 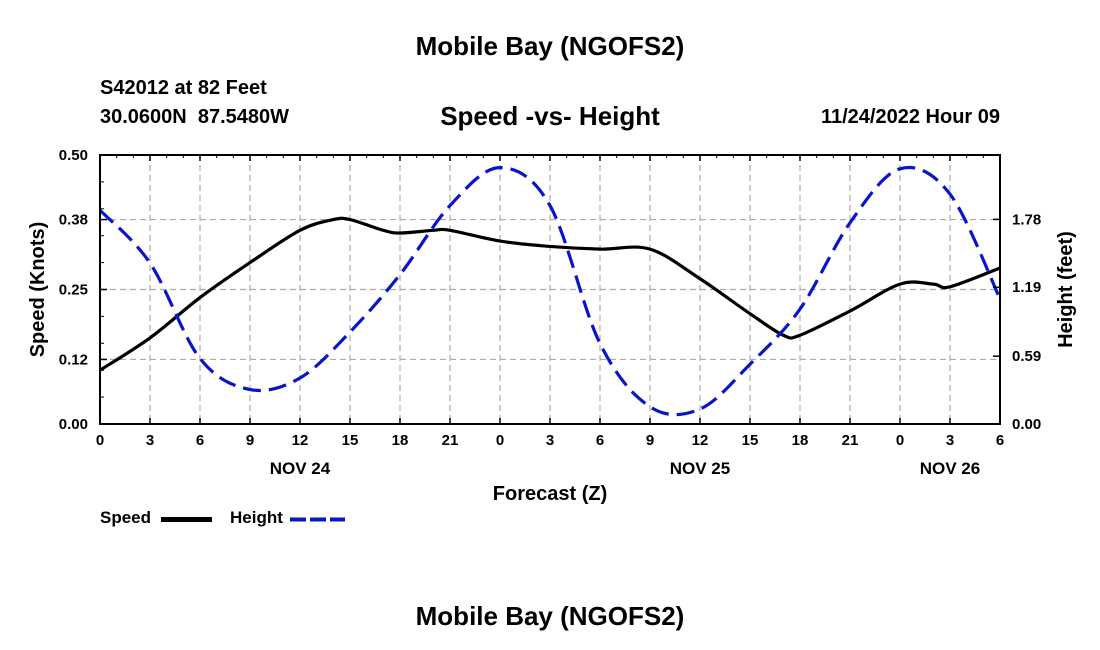 What do you see at coordinates (183, 88) in the screenshot?
I see `station-label: S42012 at 82 Feet` at bounding box center [183, 88].